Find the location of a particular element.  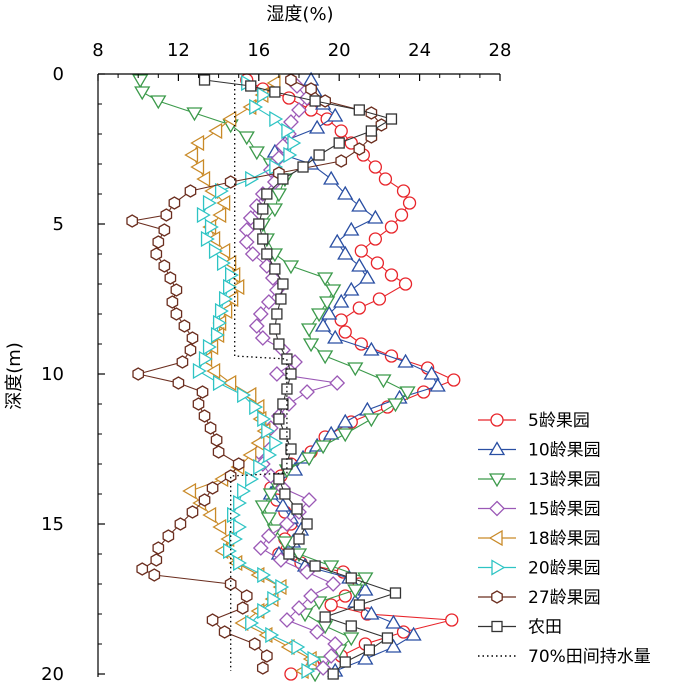

x-axis-title: 湿度(%) is located at coordinates (299, 14).